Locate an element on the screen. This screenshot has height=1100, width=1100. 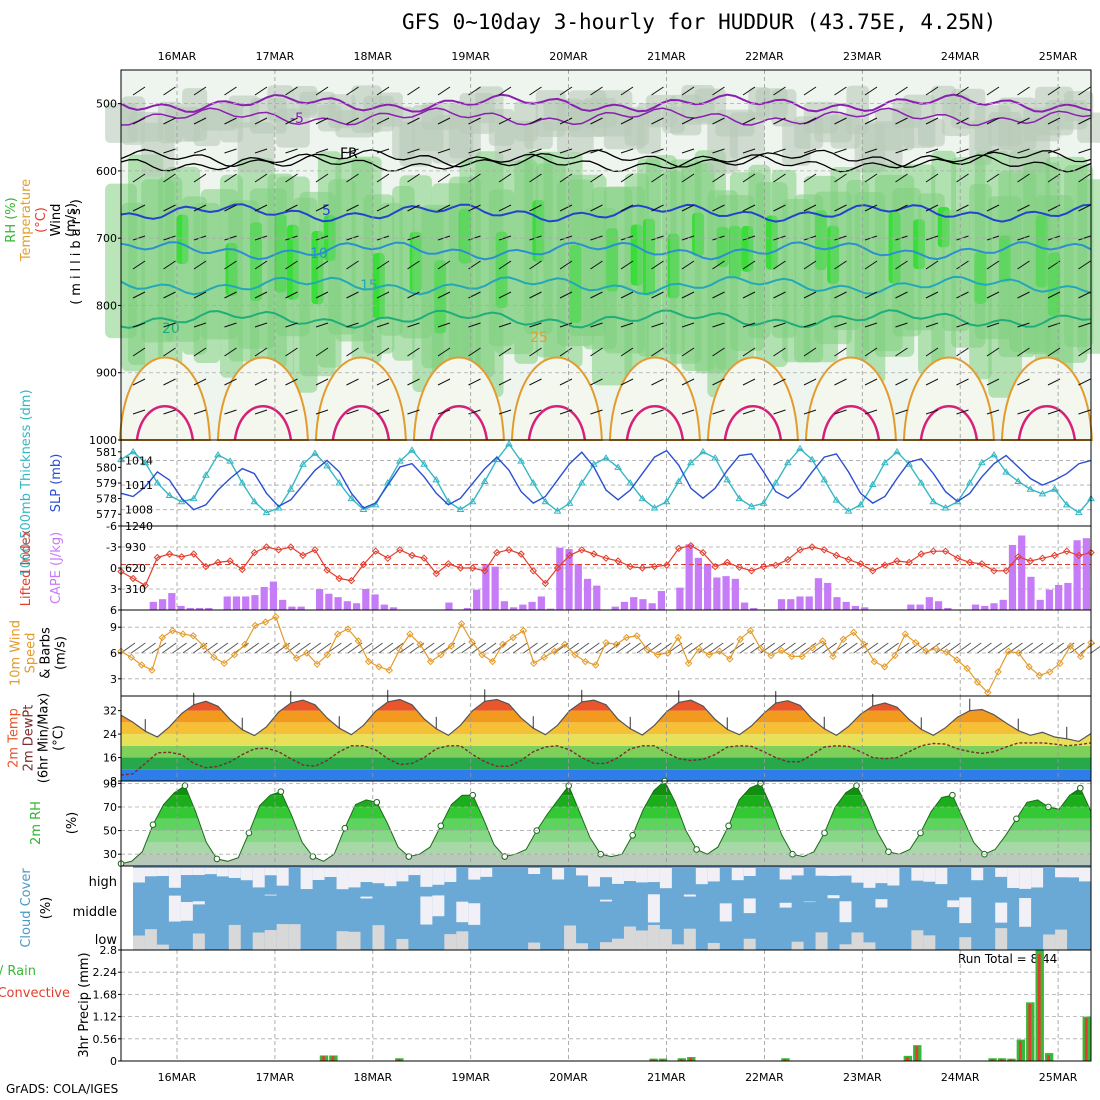
cape-tick-310: 310 is located at coordinates (135, 589).